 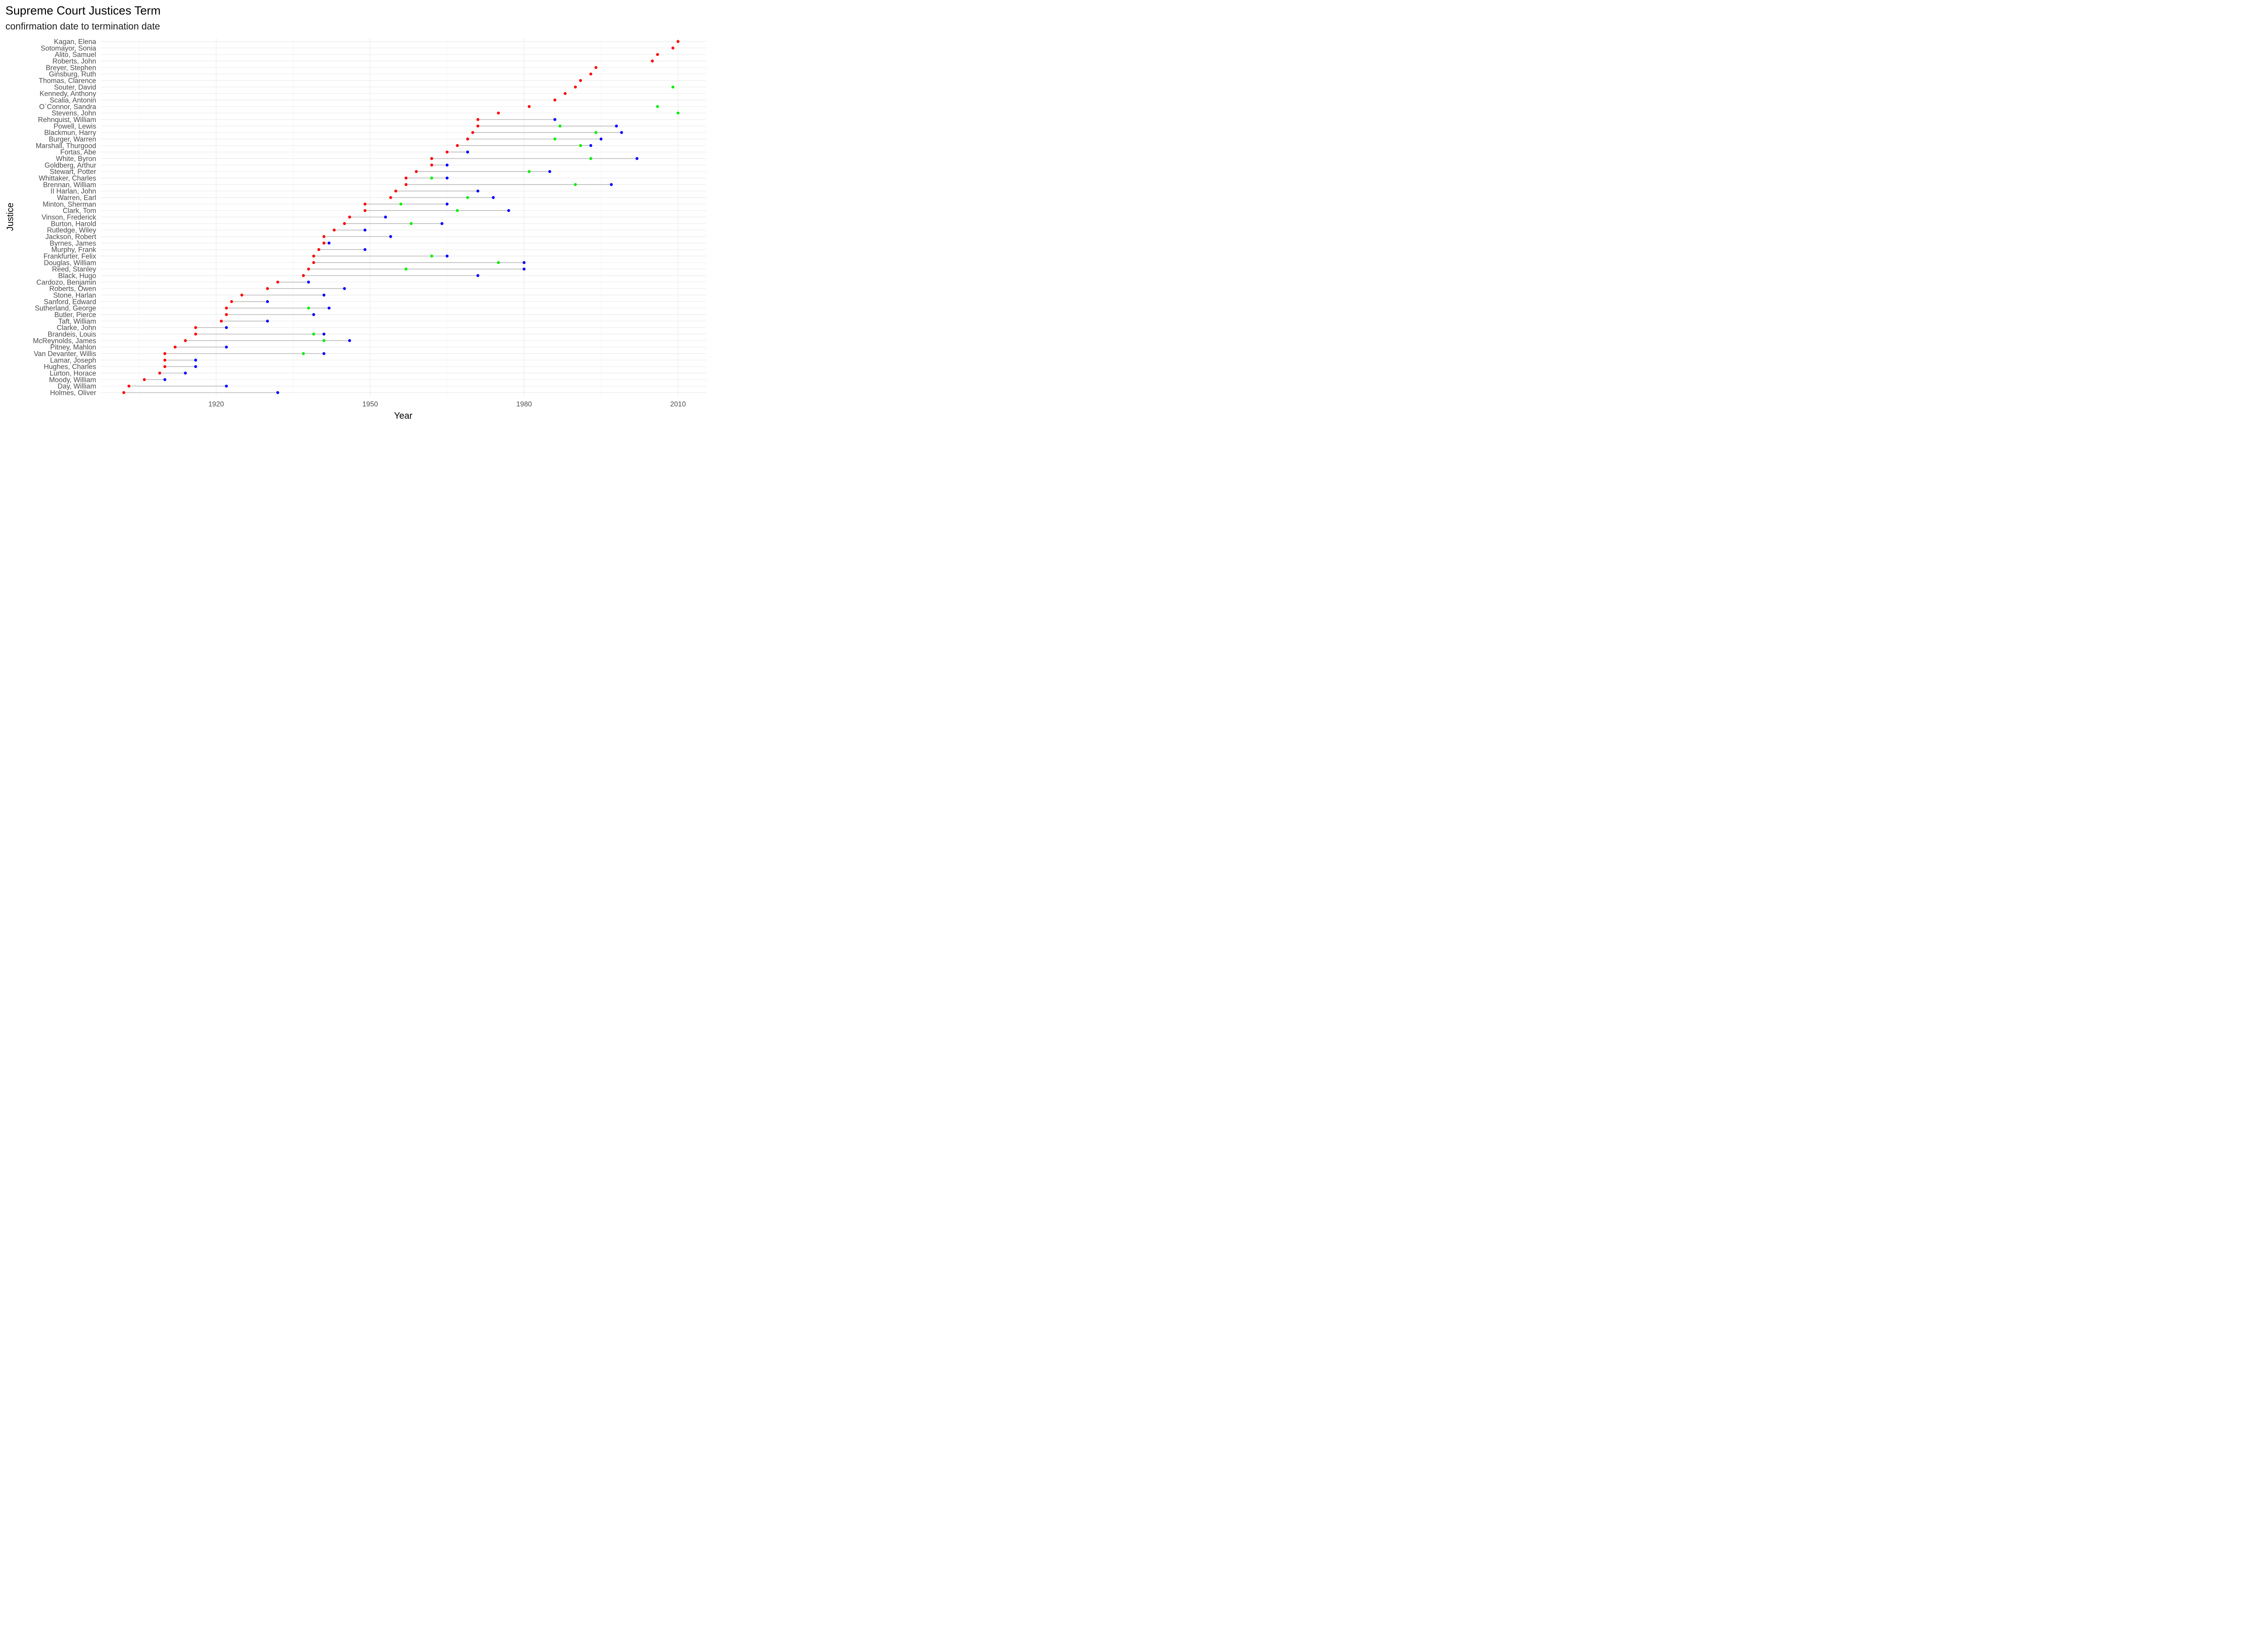 What do you see at coordinates (83, 10) in the screenshot?
I see `chart-title: Supreme Court Justices Term` at bounding box center [83, 10].